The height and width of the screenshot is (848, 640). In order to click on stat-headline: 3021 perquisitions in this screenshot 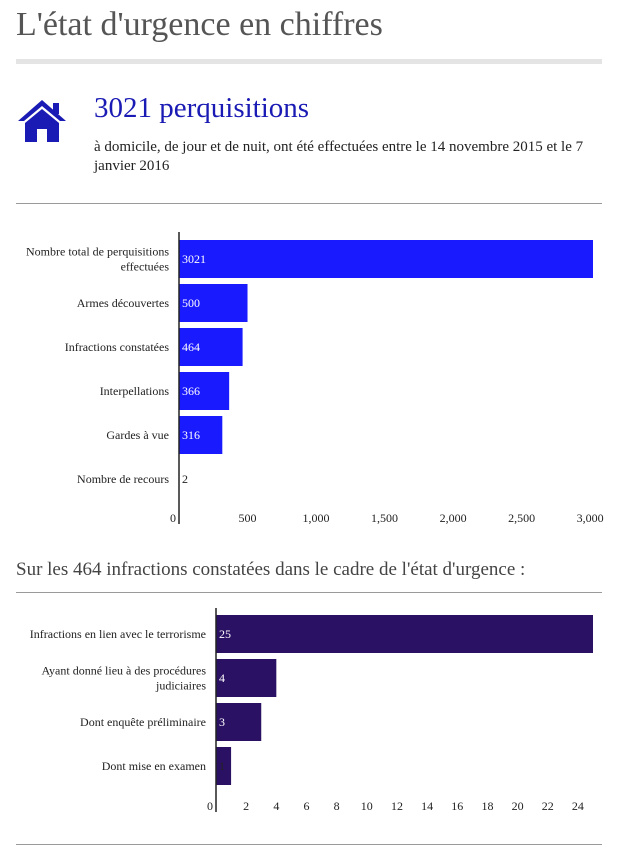, I will do `click(202, 108)`.